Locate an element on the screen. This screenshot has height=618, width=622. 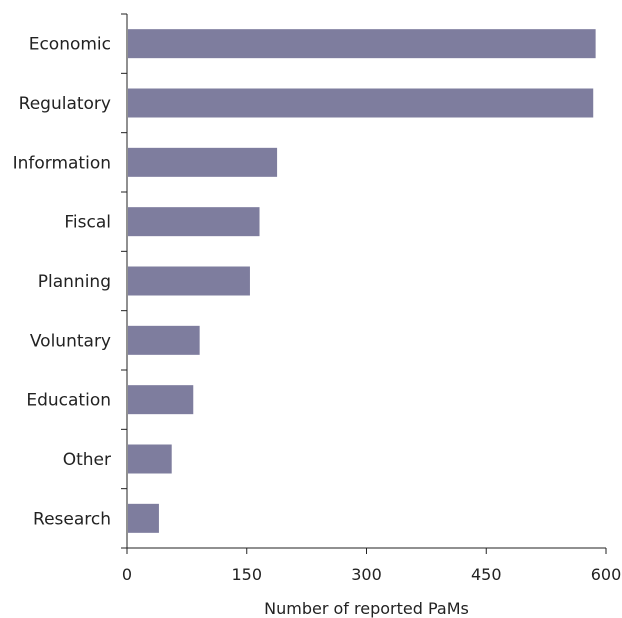
bar-planning is located at coordinates (189, 281).